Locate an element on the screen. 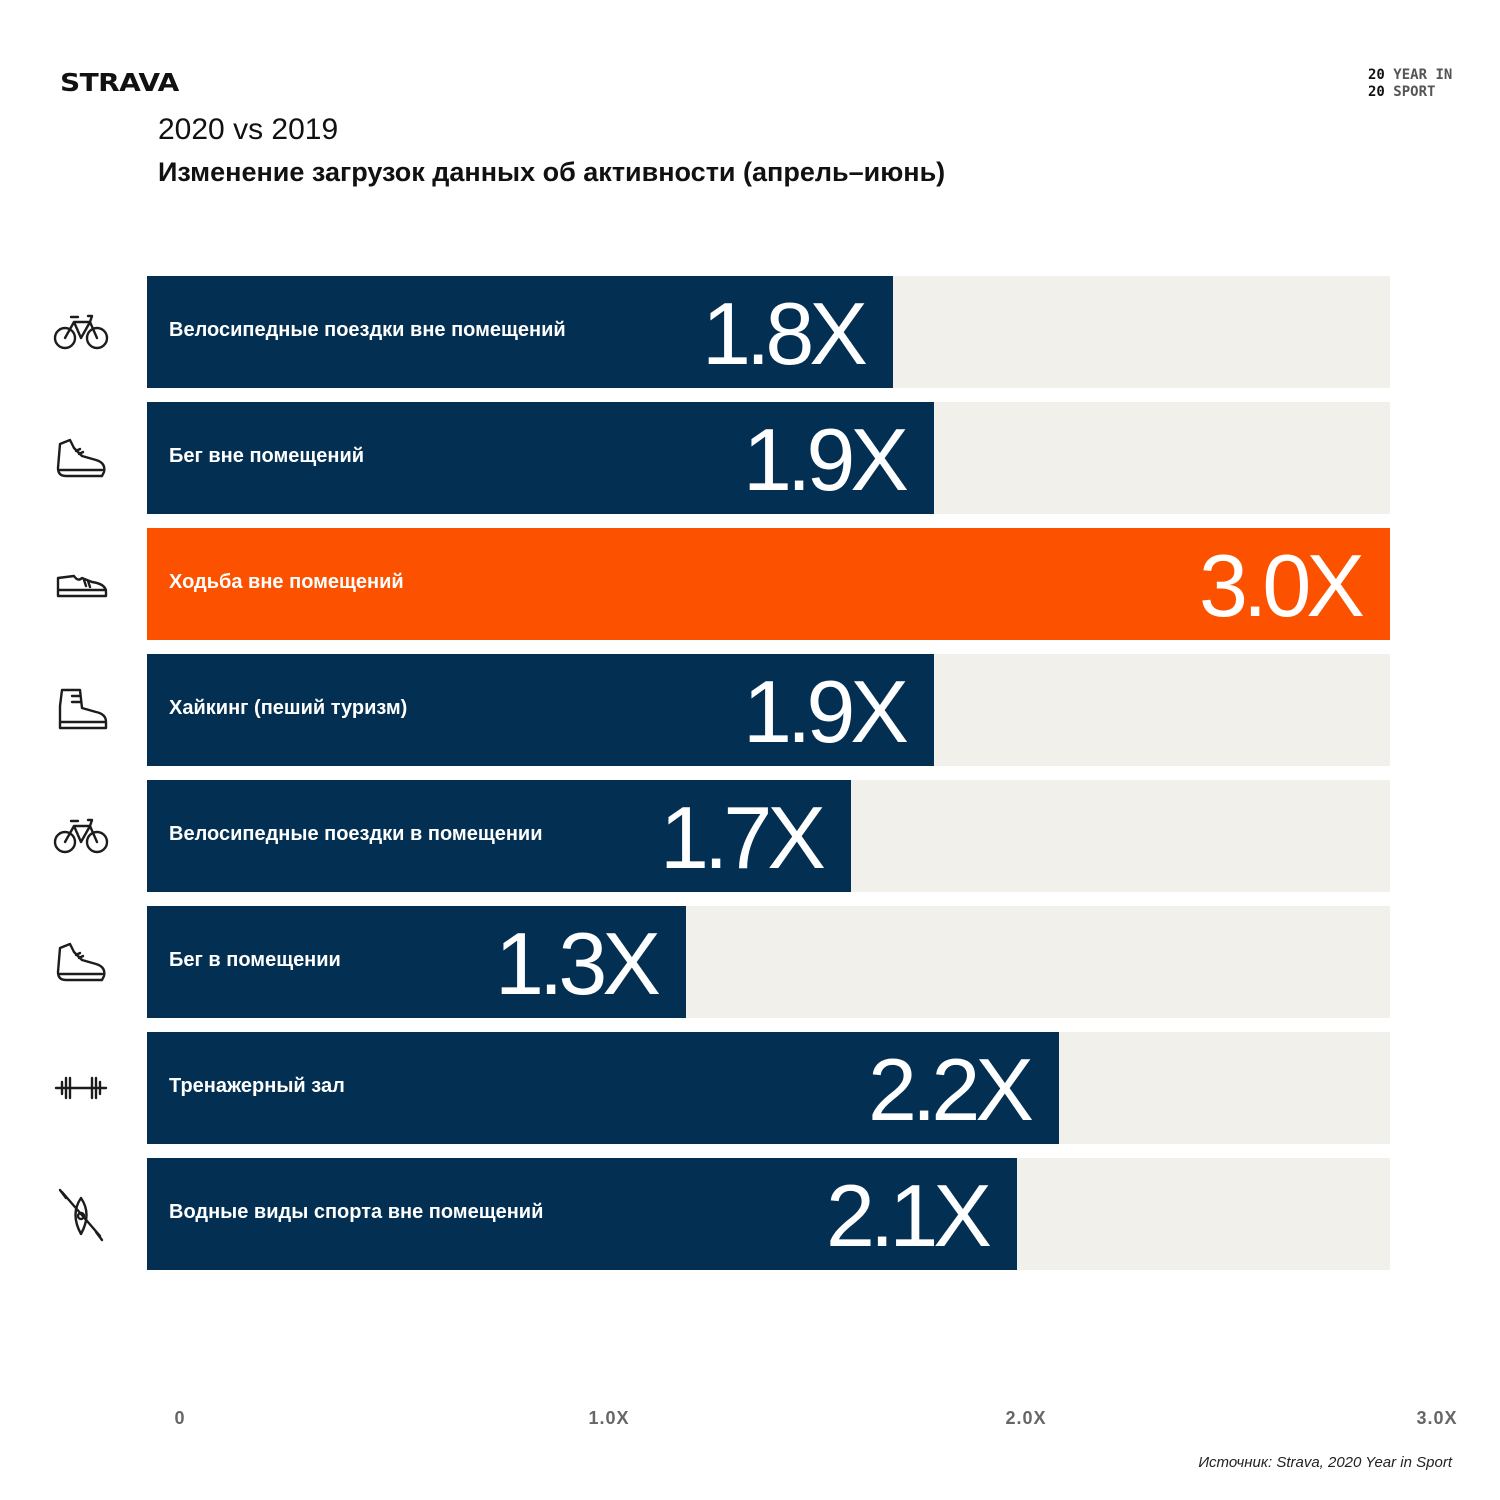 This screenshot has height=1500, width=1500. bar-track: Велосипедные поездки вне помещений 1.8X is located at coordinates (768, 332).